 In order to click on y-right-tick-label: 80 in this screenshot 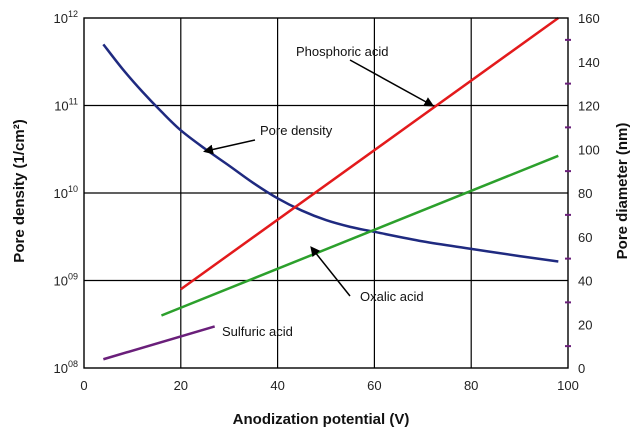, I will do `click(585, 193)`.